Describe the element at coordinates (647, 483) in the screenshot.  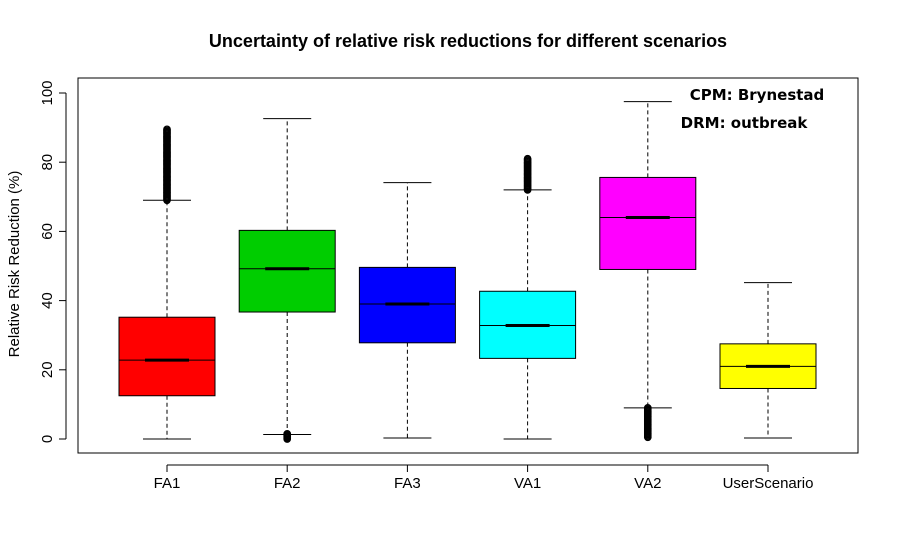
I see `x-tick-label: VA2` at that location.